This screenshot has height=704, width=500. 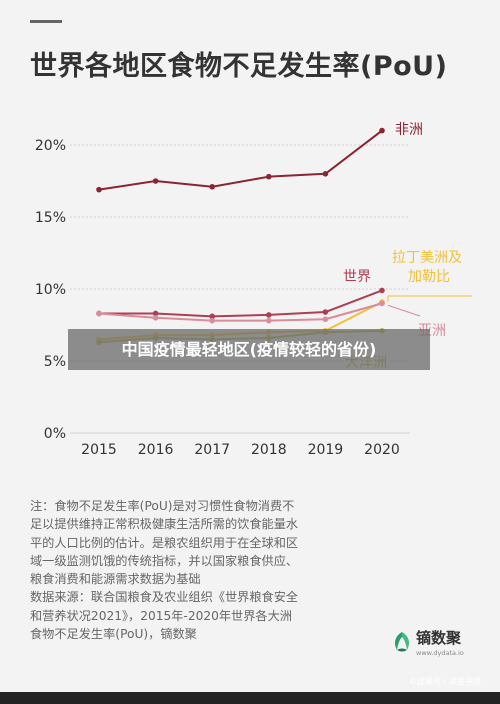 I want to click on footnote-line: 足以提供维持正常积极健康生活所需的饮食能量水, so click(x=164, y=524).